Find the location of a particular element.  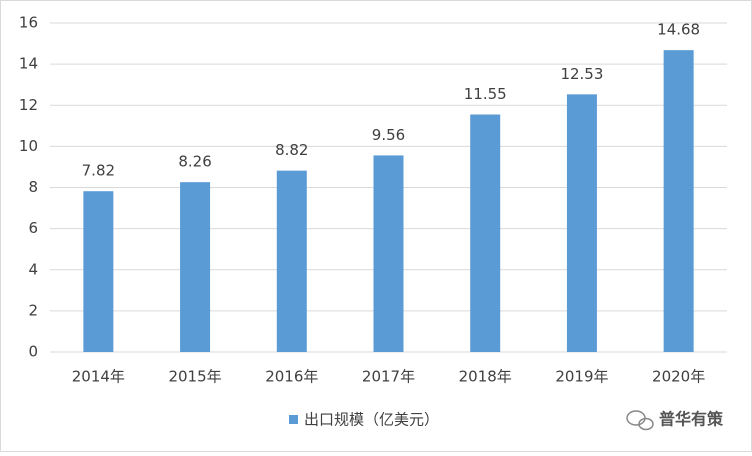

data-label: 8.26 is located at coordinates (194, 162).